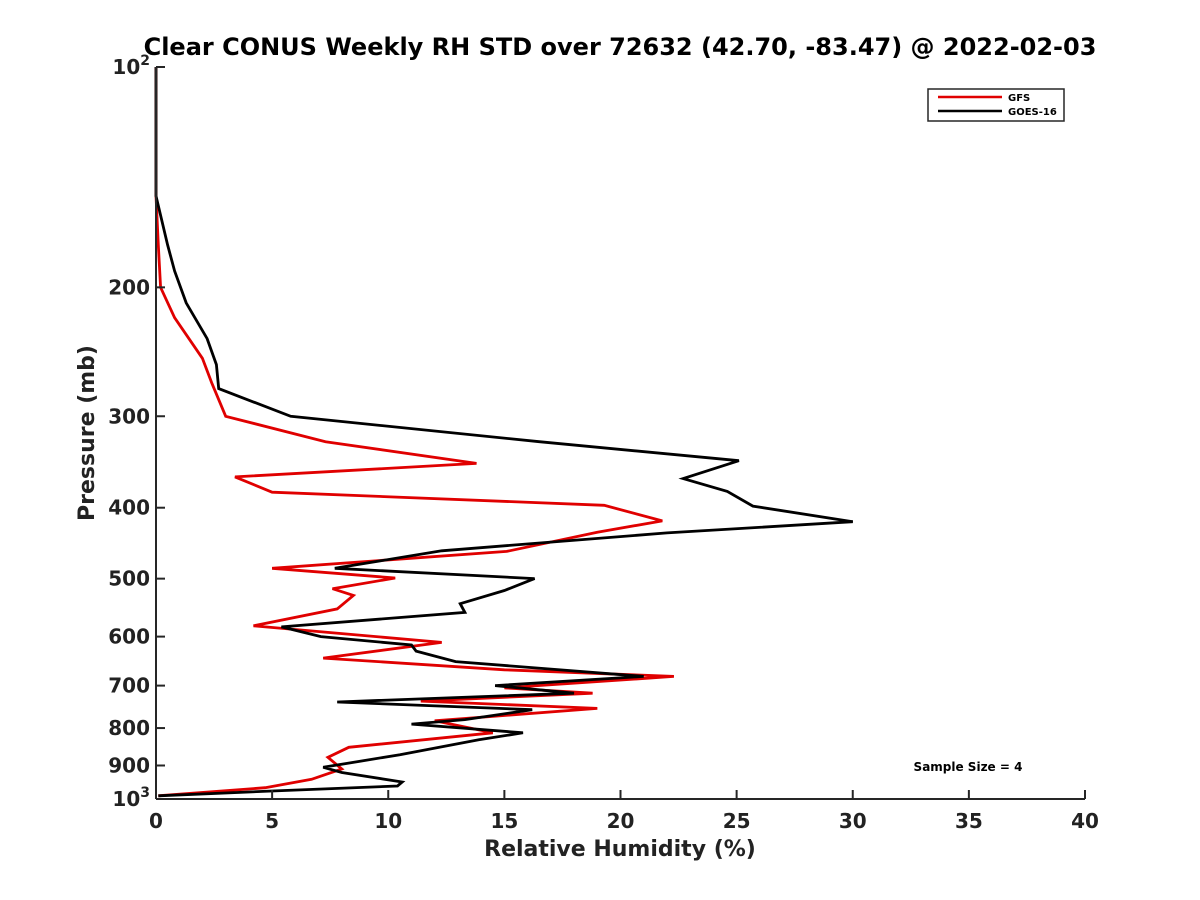  Describe the element at coordinates (87, 433) in the screenshot. I see `y-axis-label: Pressure (mb)` at that location.